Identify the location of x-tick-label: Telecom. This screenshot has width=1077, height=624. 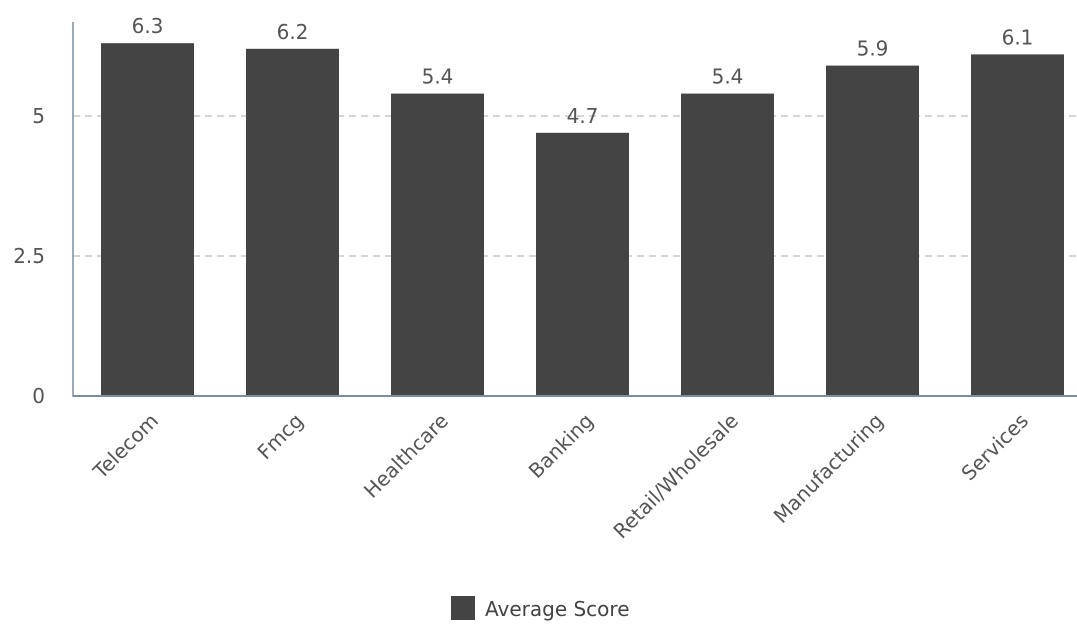
(125, 446).